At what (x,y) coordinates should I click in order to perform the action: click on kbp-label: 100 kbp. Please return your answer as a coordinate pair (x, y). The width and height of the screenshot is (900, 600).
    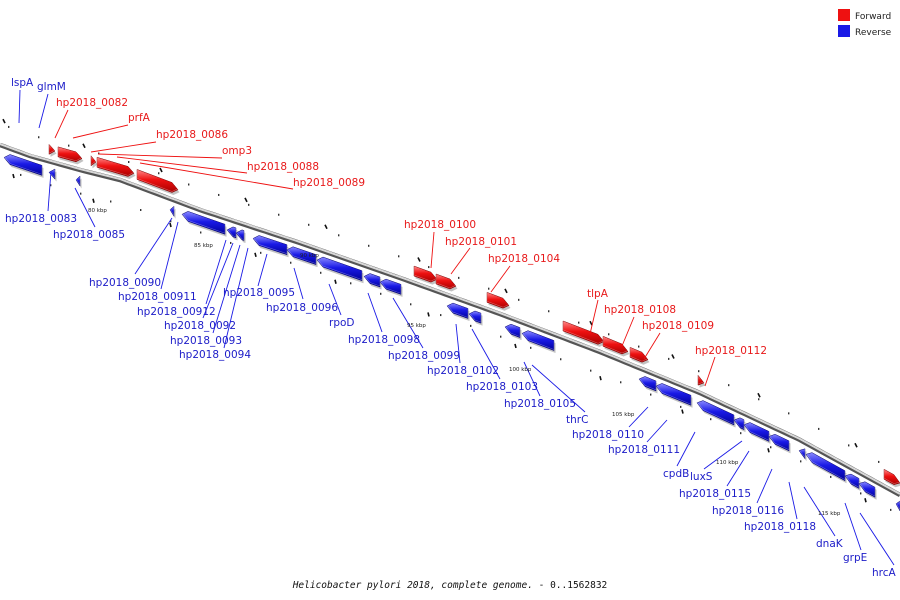
    Looking at the image, I should click on (520, 370).